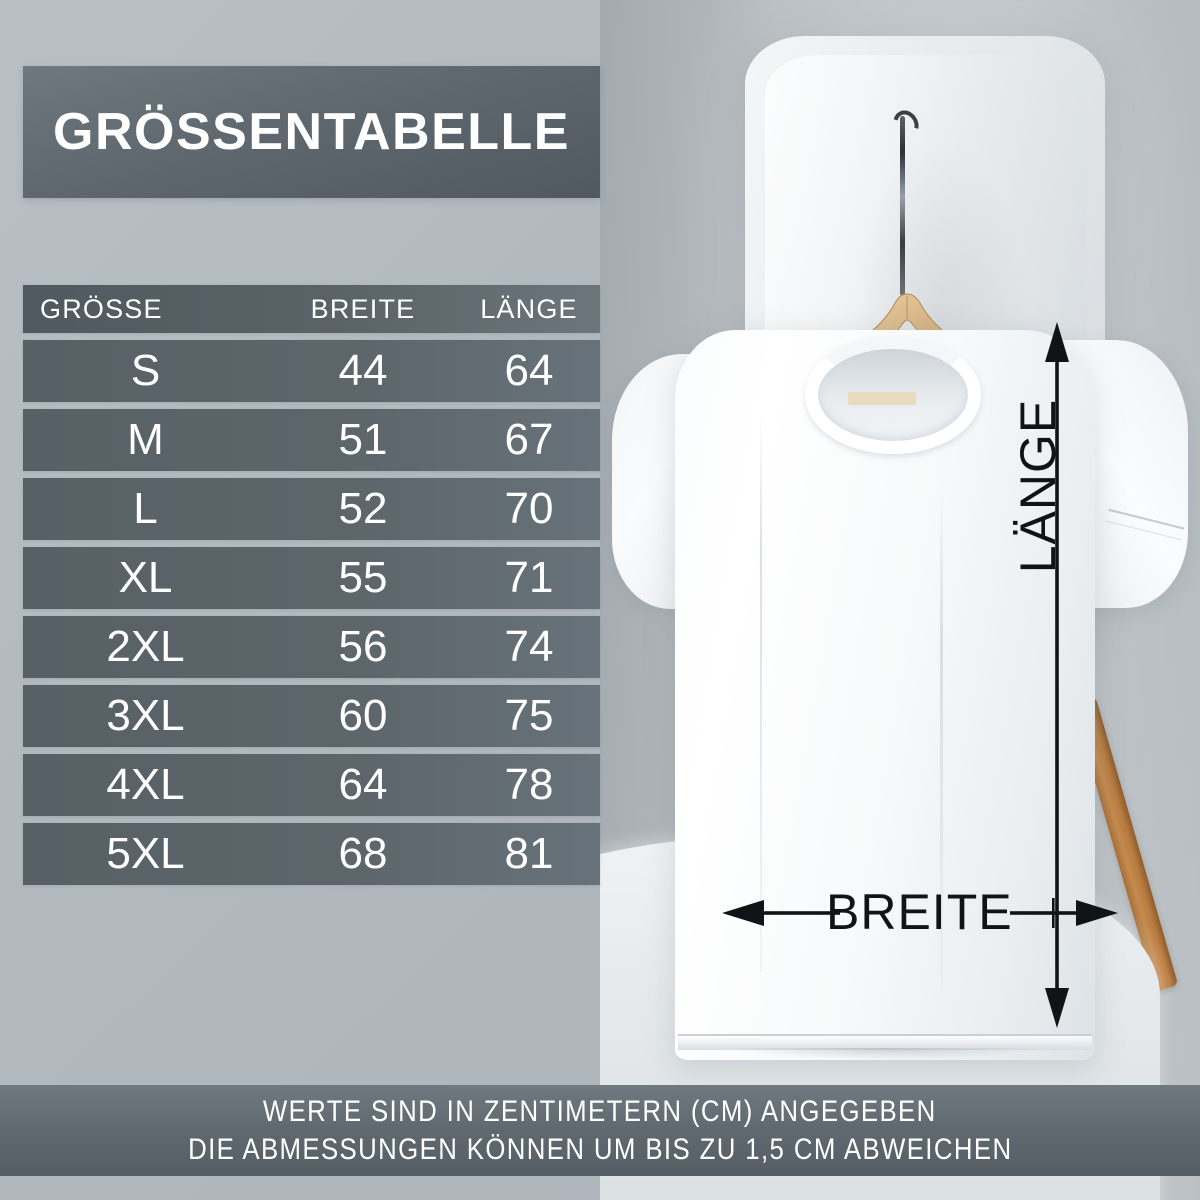 Image resolution: width=1200 pixels, height=1200 pixels. Describe the element at coordinates (311, 371) in the screenshot. I see `table-row: S 44 64` at that location.